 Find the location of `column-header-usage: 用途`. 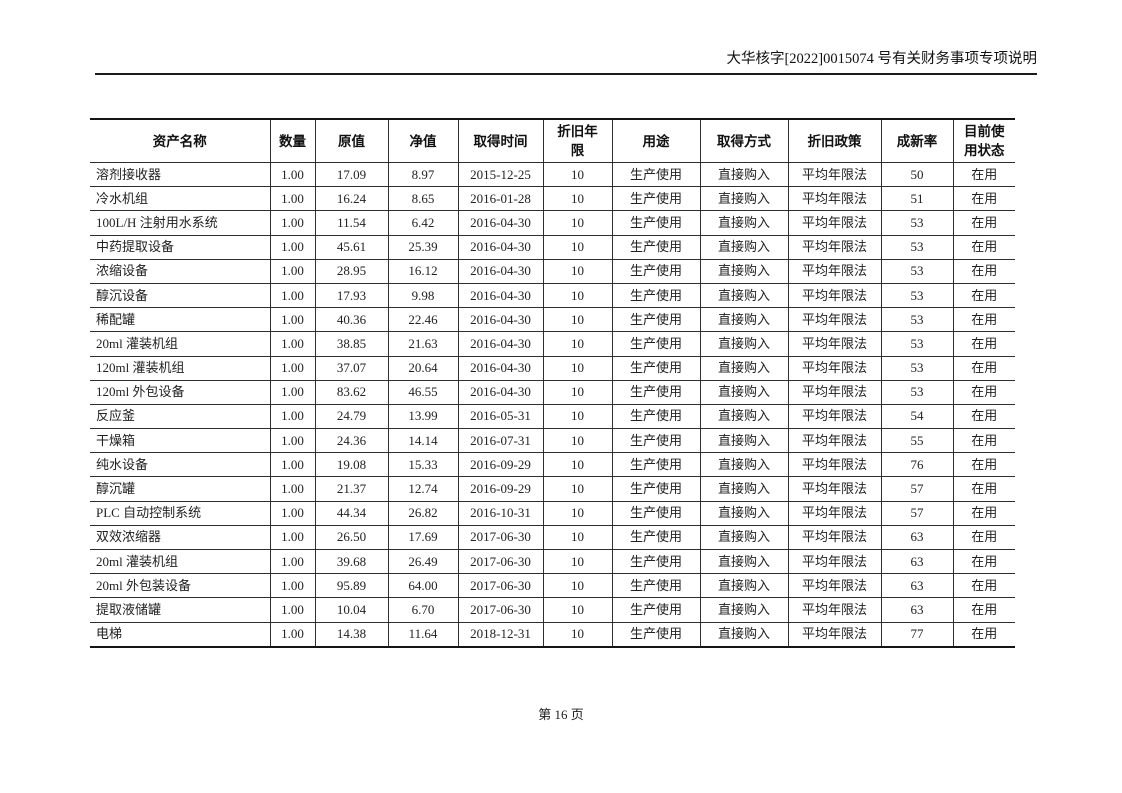

column-header-usage: 用途 is located at coordinates (656, 140).